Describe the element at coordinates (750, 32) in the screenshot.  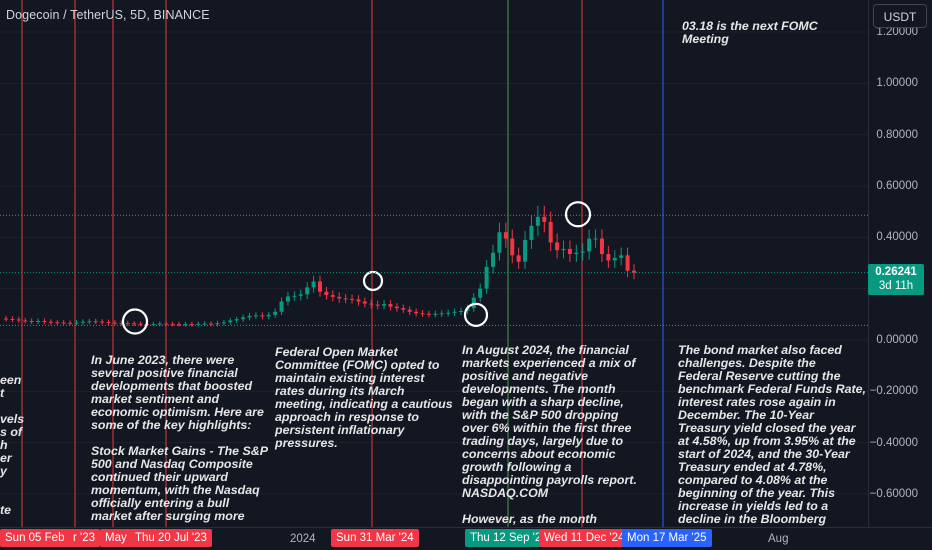
I see `note-fomc-next: 03.18 is the next FOMC Meeting` at that location.